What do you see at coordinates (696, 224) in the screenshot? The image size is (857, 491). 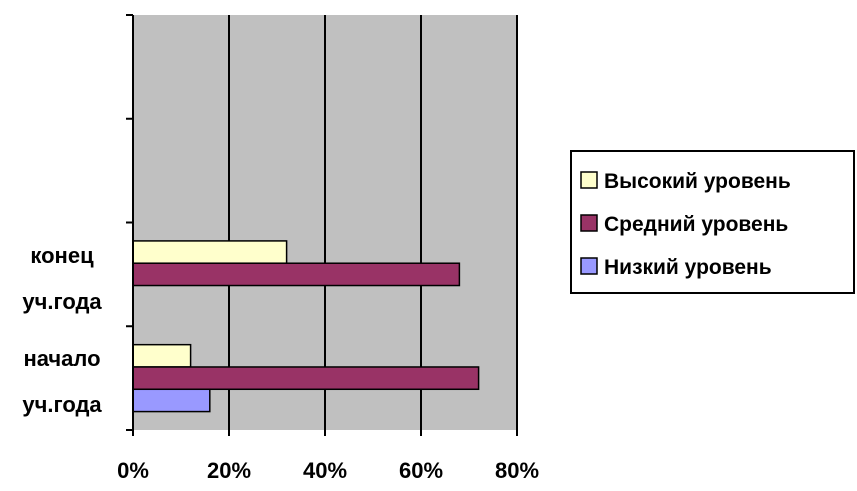 I see `legend-label-medium: Средний уровень` at bounding box center [696, 224].